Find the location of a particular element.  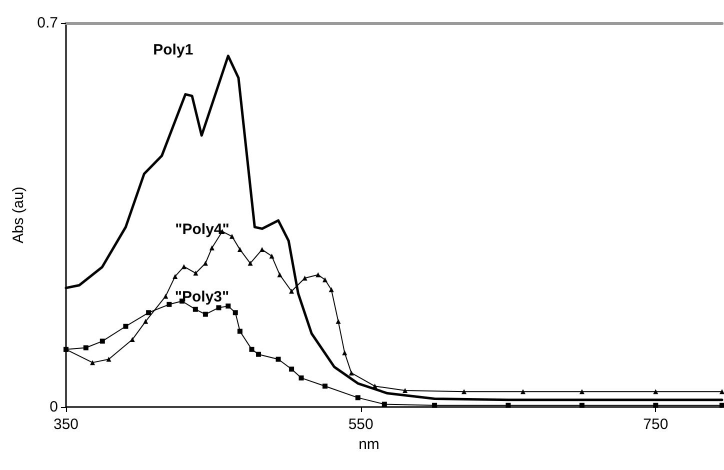

y-tick-label: 0.7 is located at coordinates (47, 23).